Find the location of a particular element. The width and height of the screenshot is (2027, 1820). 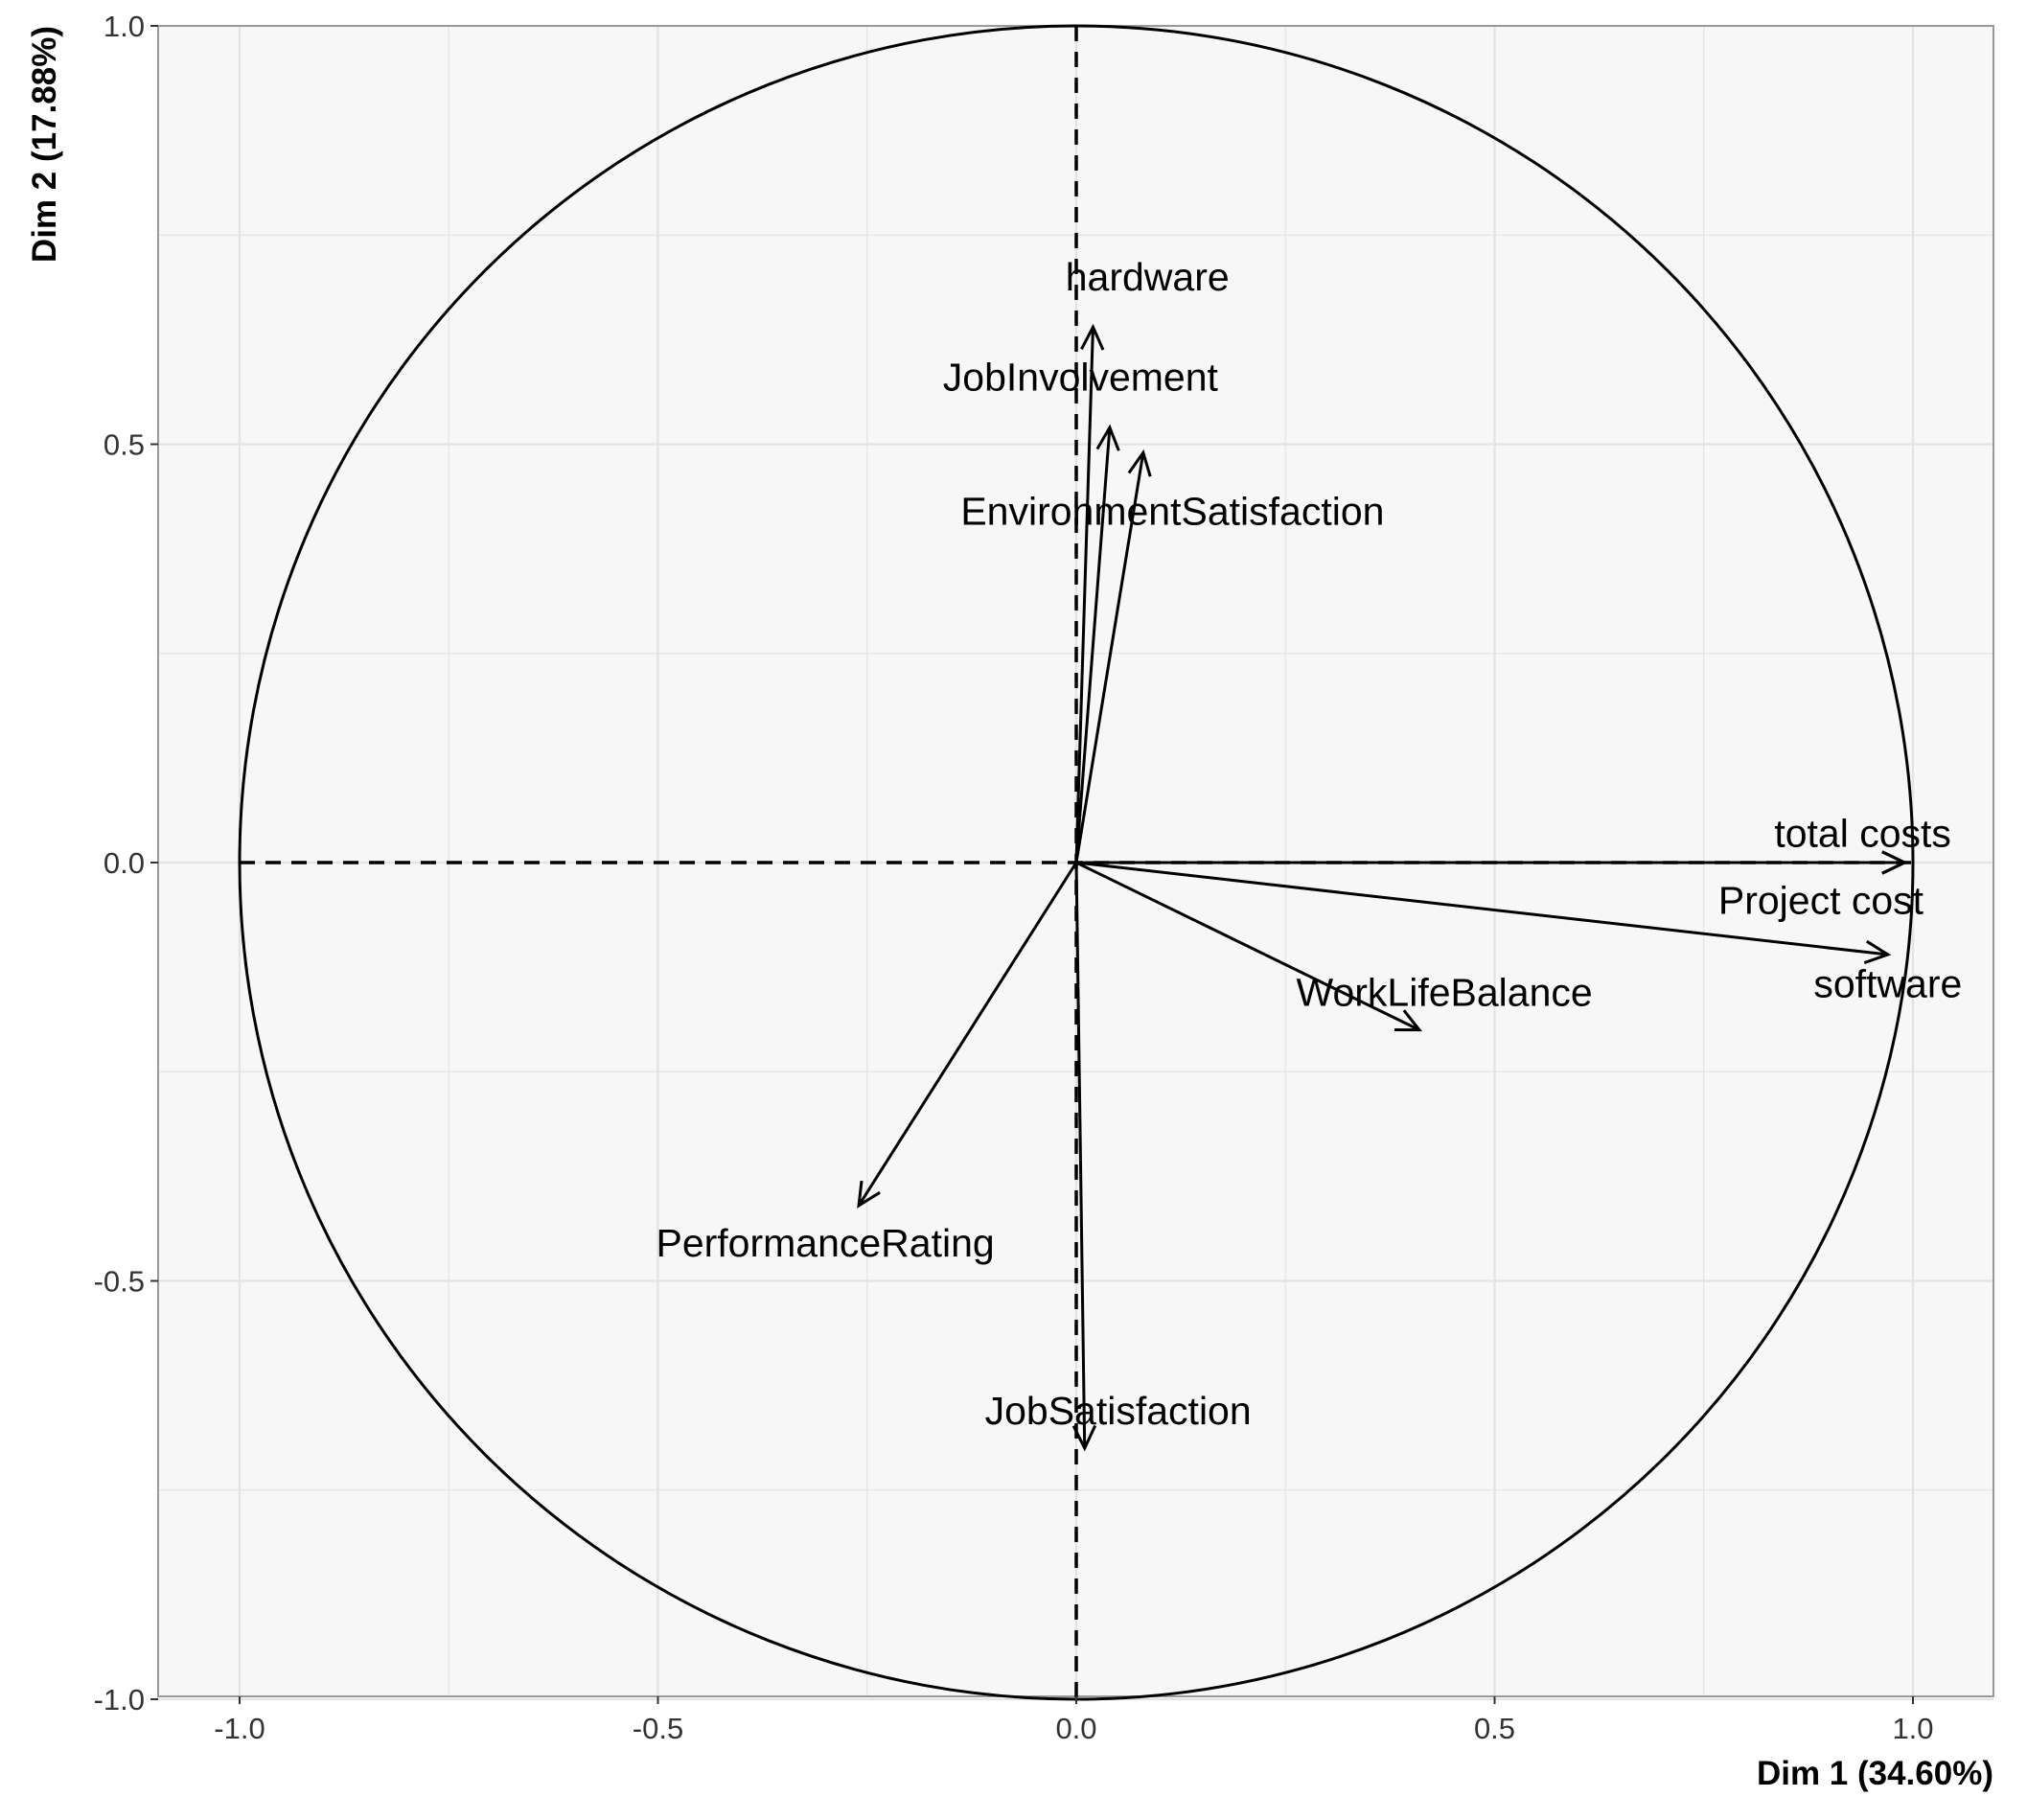

label-jobsatisfaction: JobSatisfaction is located at coordinates (1118, 1411).